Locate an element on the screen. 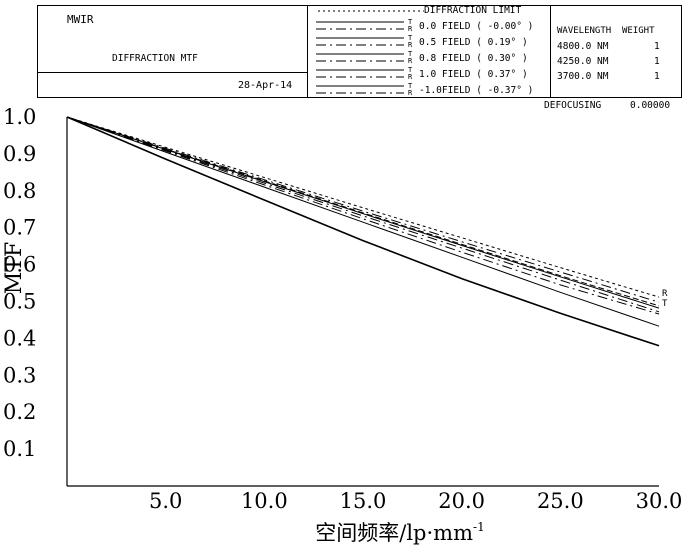  wavelength-value: 4250.0 NM is located at coordinates (583, 61).